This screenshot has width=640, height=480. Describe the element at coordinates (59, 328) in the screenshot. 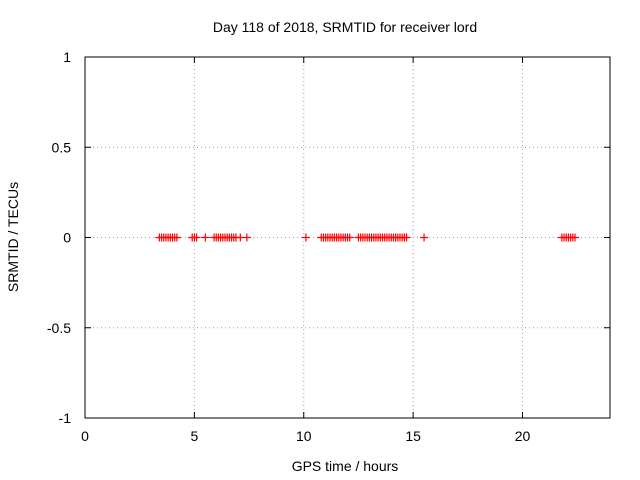

I see `y-tick-label: -0.5` at that location.